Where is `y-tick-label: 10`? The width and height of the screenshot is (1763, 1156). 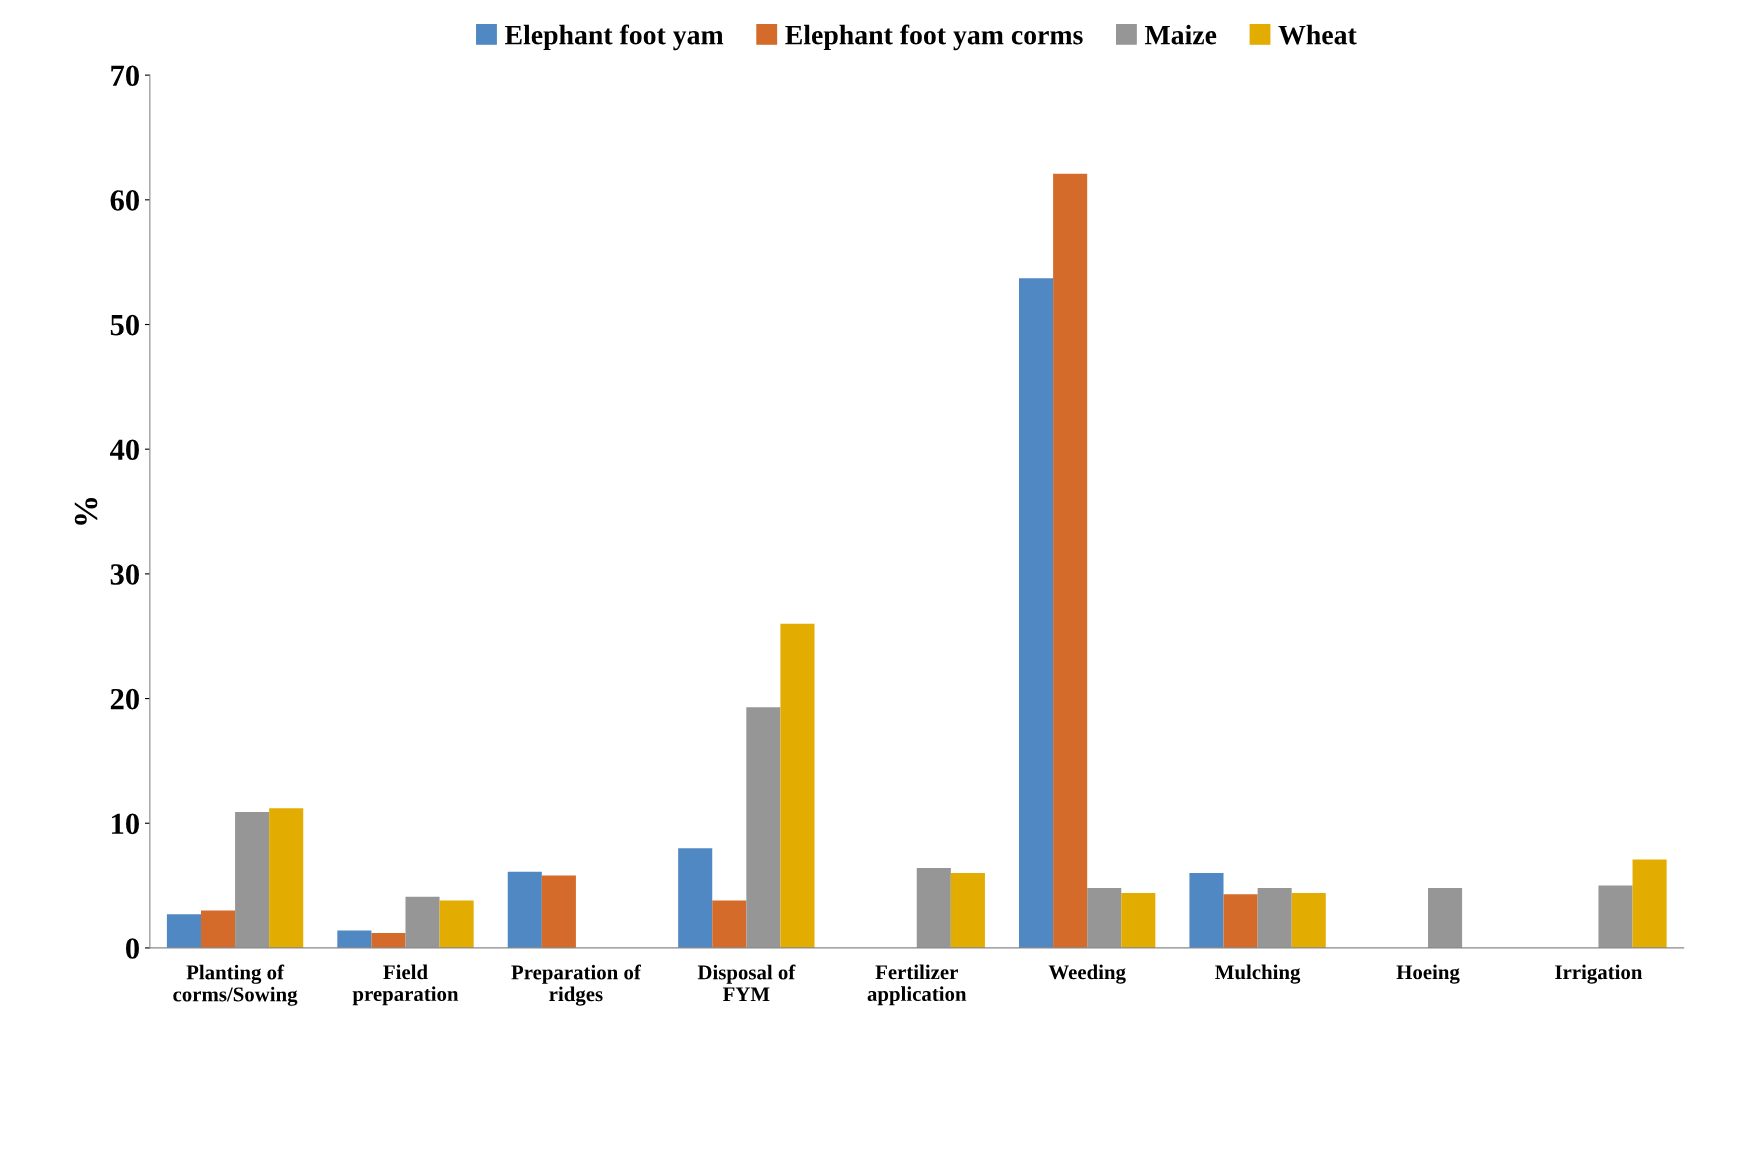
y-tick-label: 10 is located at coordinates (125, 824).